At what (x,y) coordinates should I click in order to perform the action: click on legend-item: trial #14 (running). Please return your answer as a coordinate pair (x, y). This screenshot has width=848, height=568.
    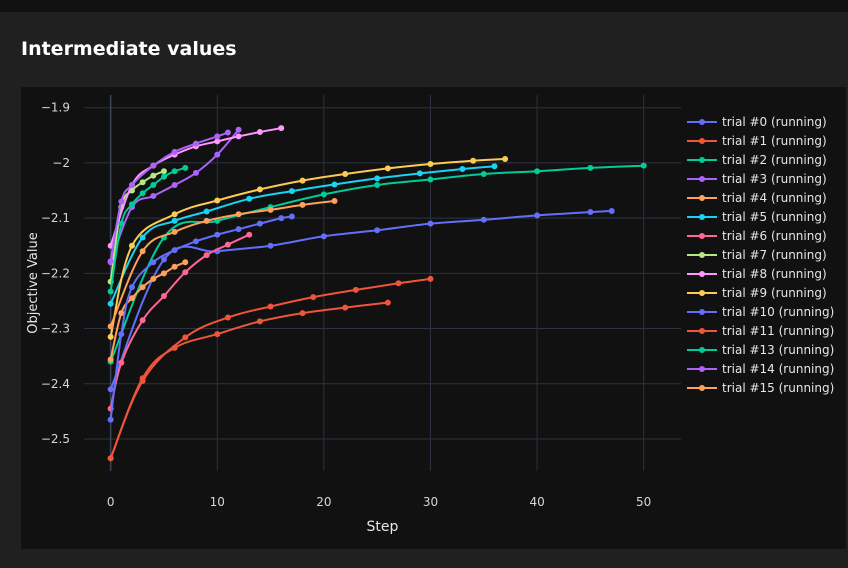
    Looking at the image, I should click on (760, 369).